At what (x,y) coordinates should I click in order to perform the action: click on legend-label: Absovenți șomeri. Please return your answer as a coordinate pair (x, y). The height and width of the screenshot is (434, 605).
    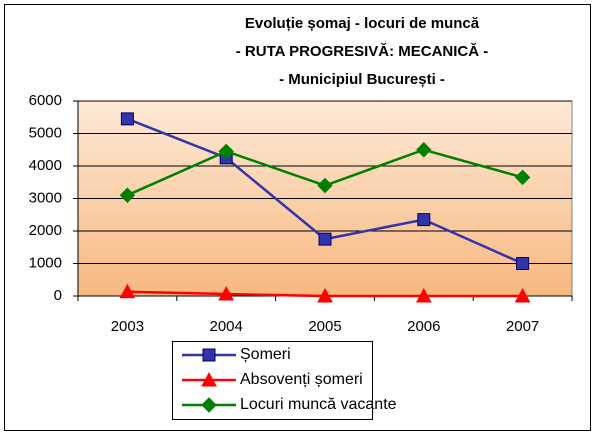
    Looking at the image, I should click on (301, 379).